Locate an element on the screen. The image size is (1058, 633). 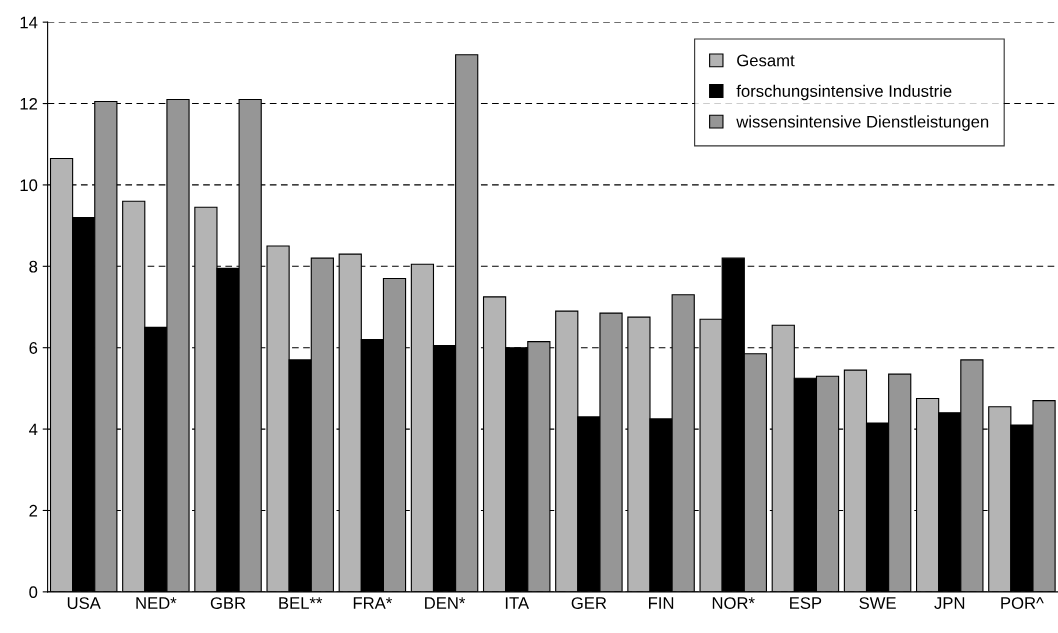
y-tick-label: 8 is located at coordinates (33, 266).